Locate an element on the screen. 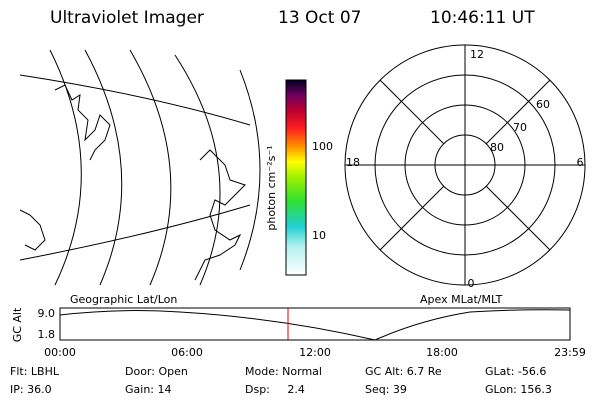  panel-label: Apex MLat/MLT is located at coordinates (461, 299).